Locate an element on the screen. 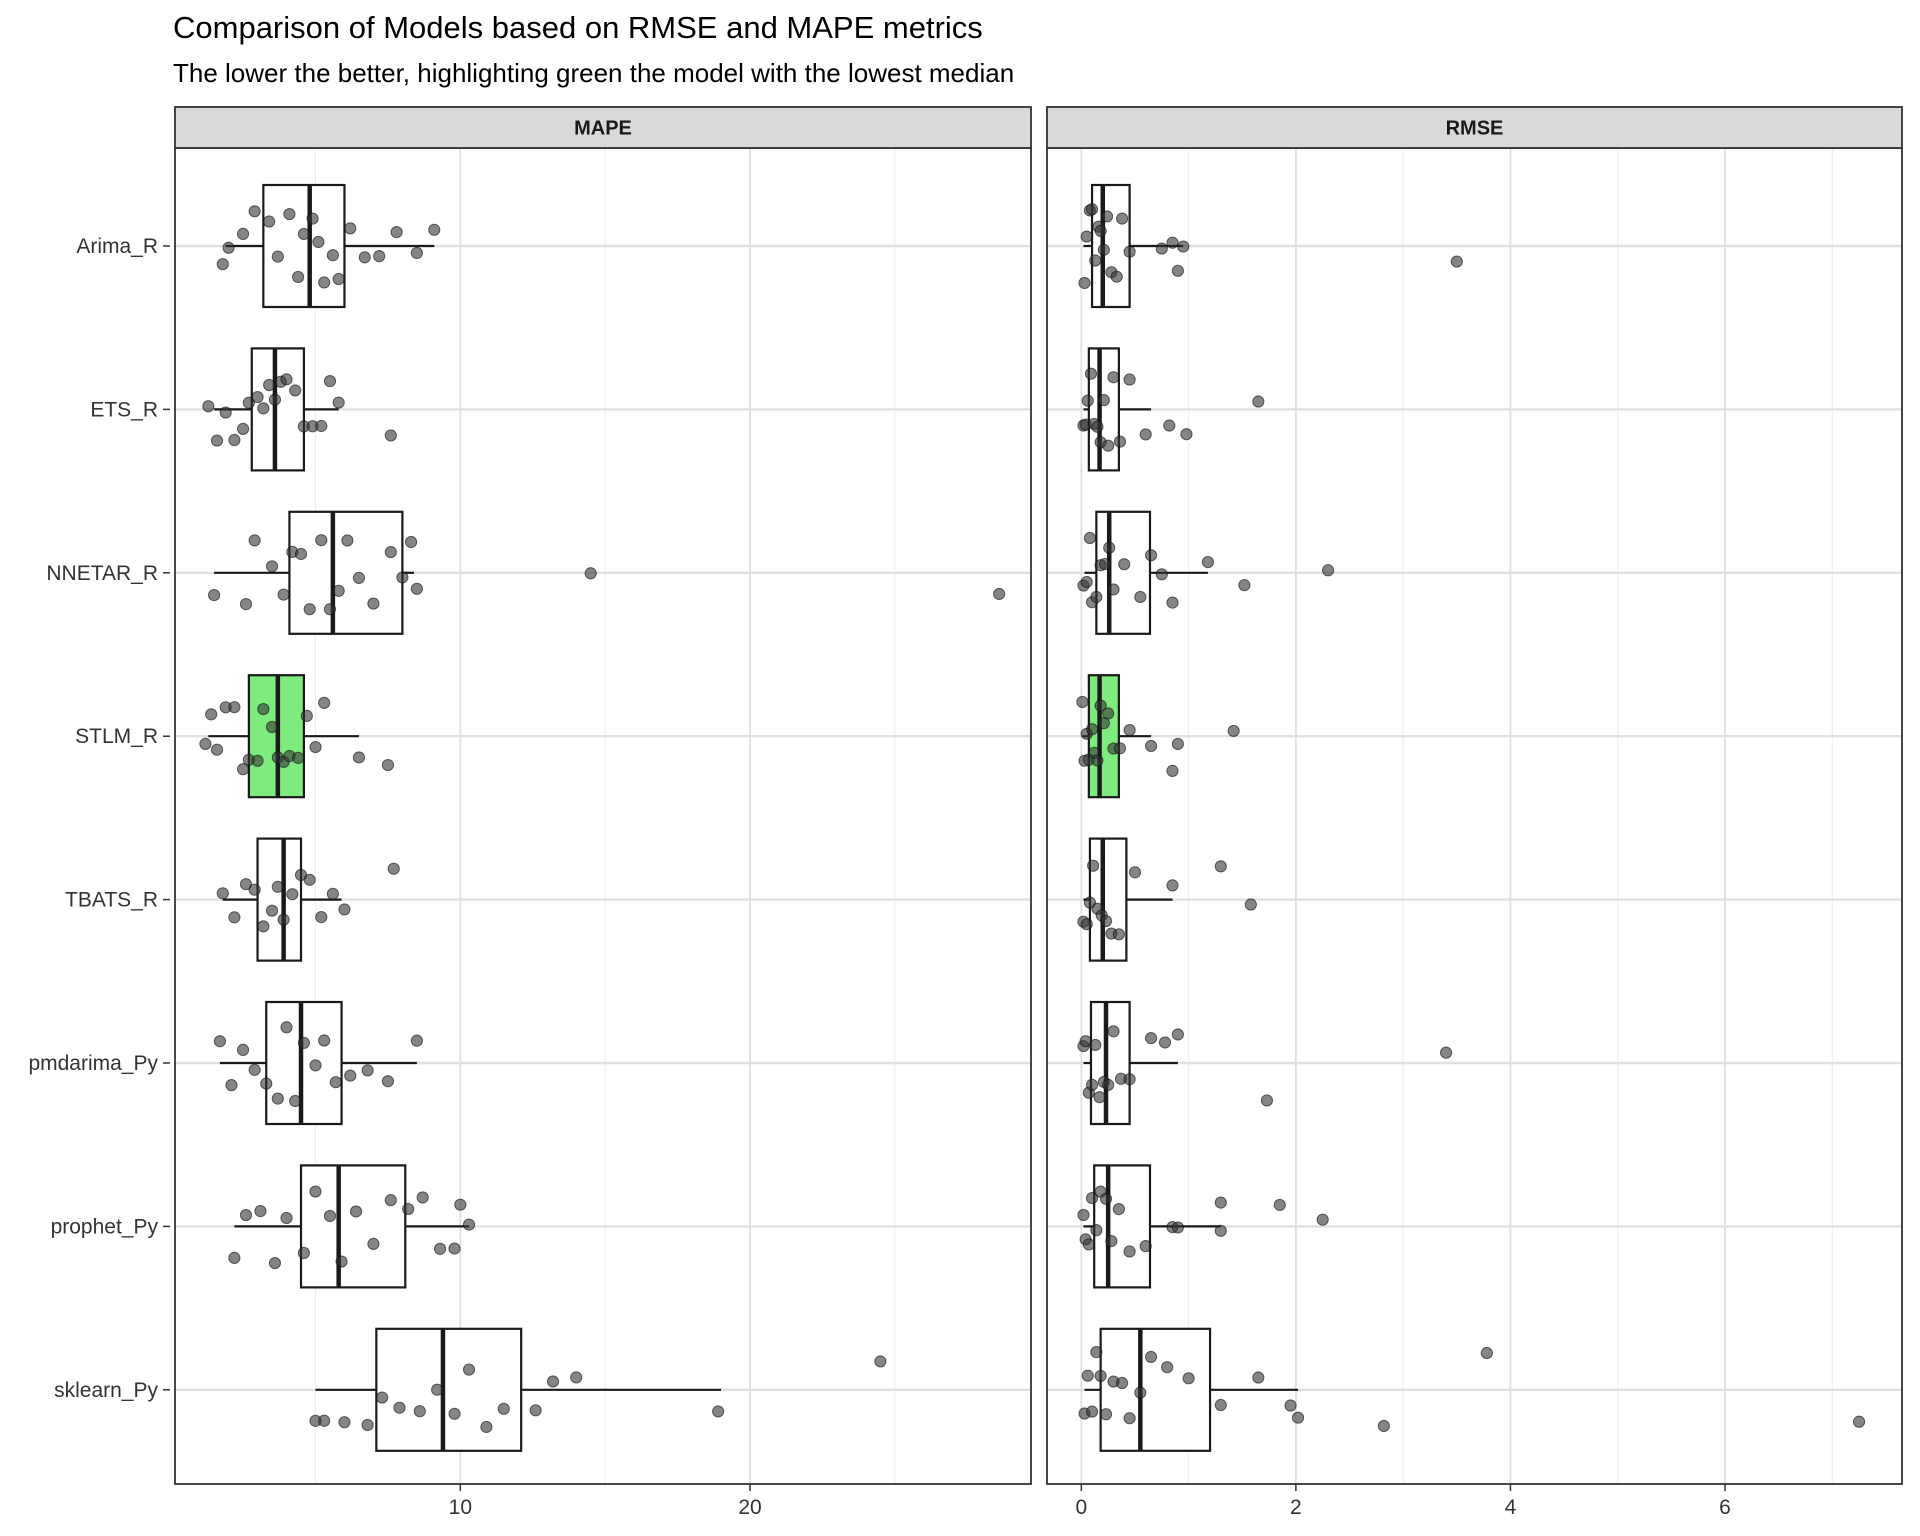 The width and height of the screenshot is (1920, 1536). x-tick-label: 10 is located at coordinates (460, 1507).